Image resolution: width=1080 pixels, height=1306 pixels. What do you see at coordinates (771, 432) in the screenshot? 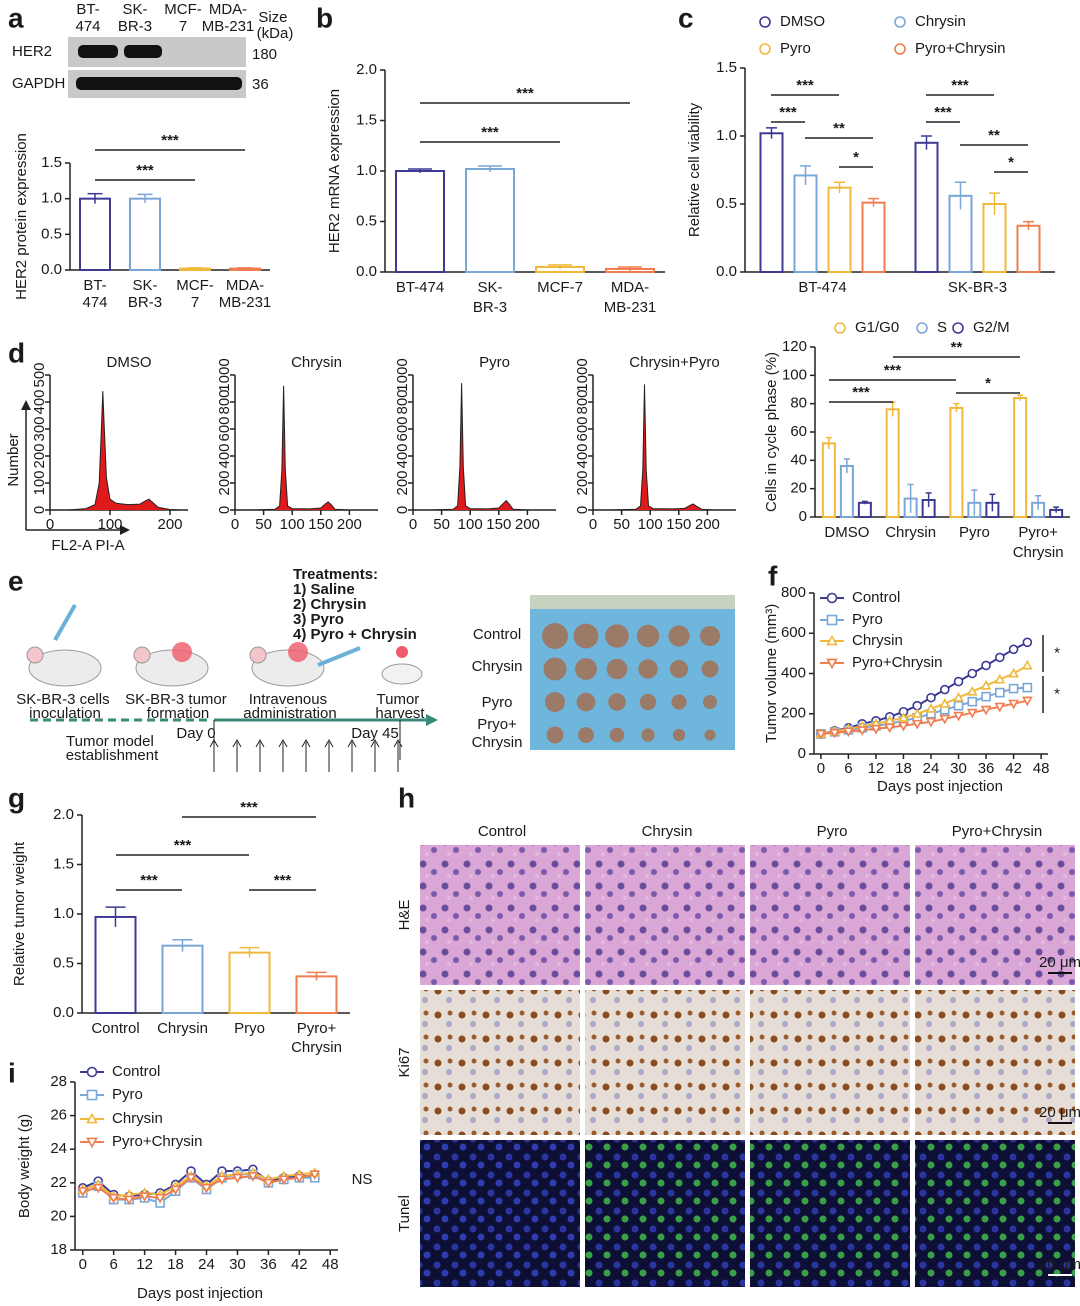
I see `y-axis-label: Cells in cycle phase (%)` at bounding box center [771, 432].